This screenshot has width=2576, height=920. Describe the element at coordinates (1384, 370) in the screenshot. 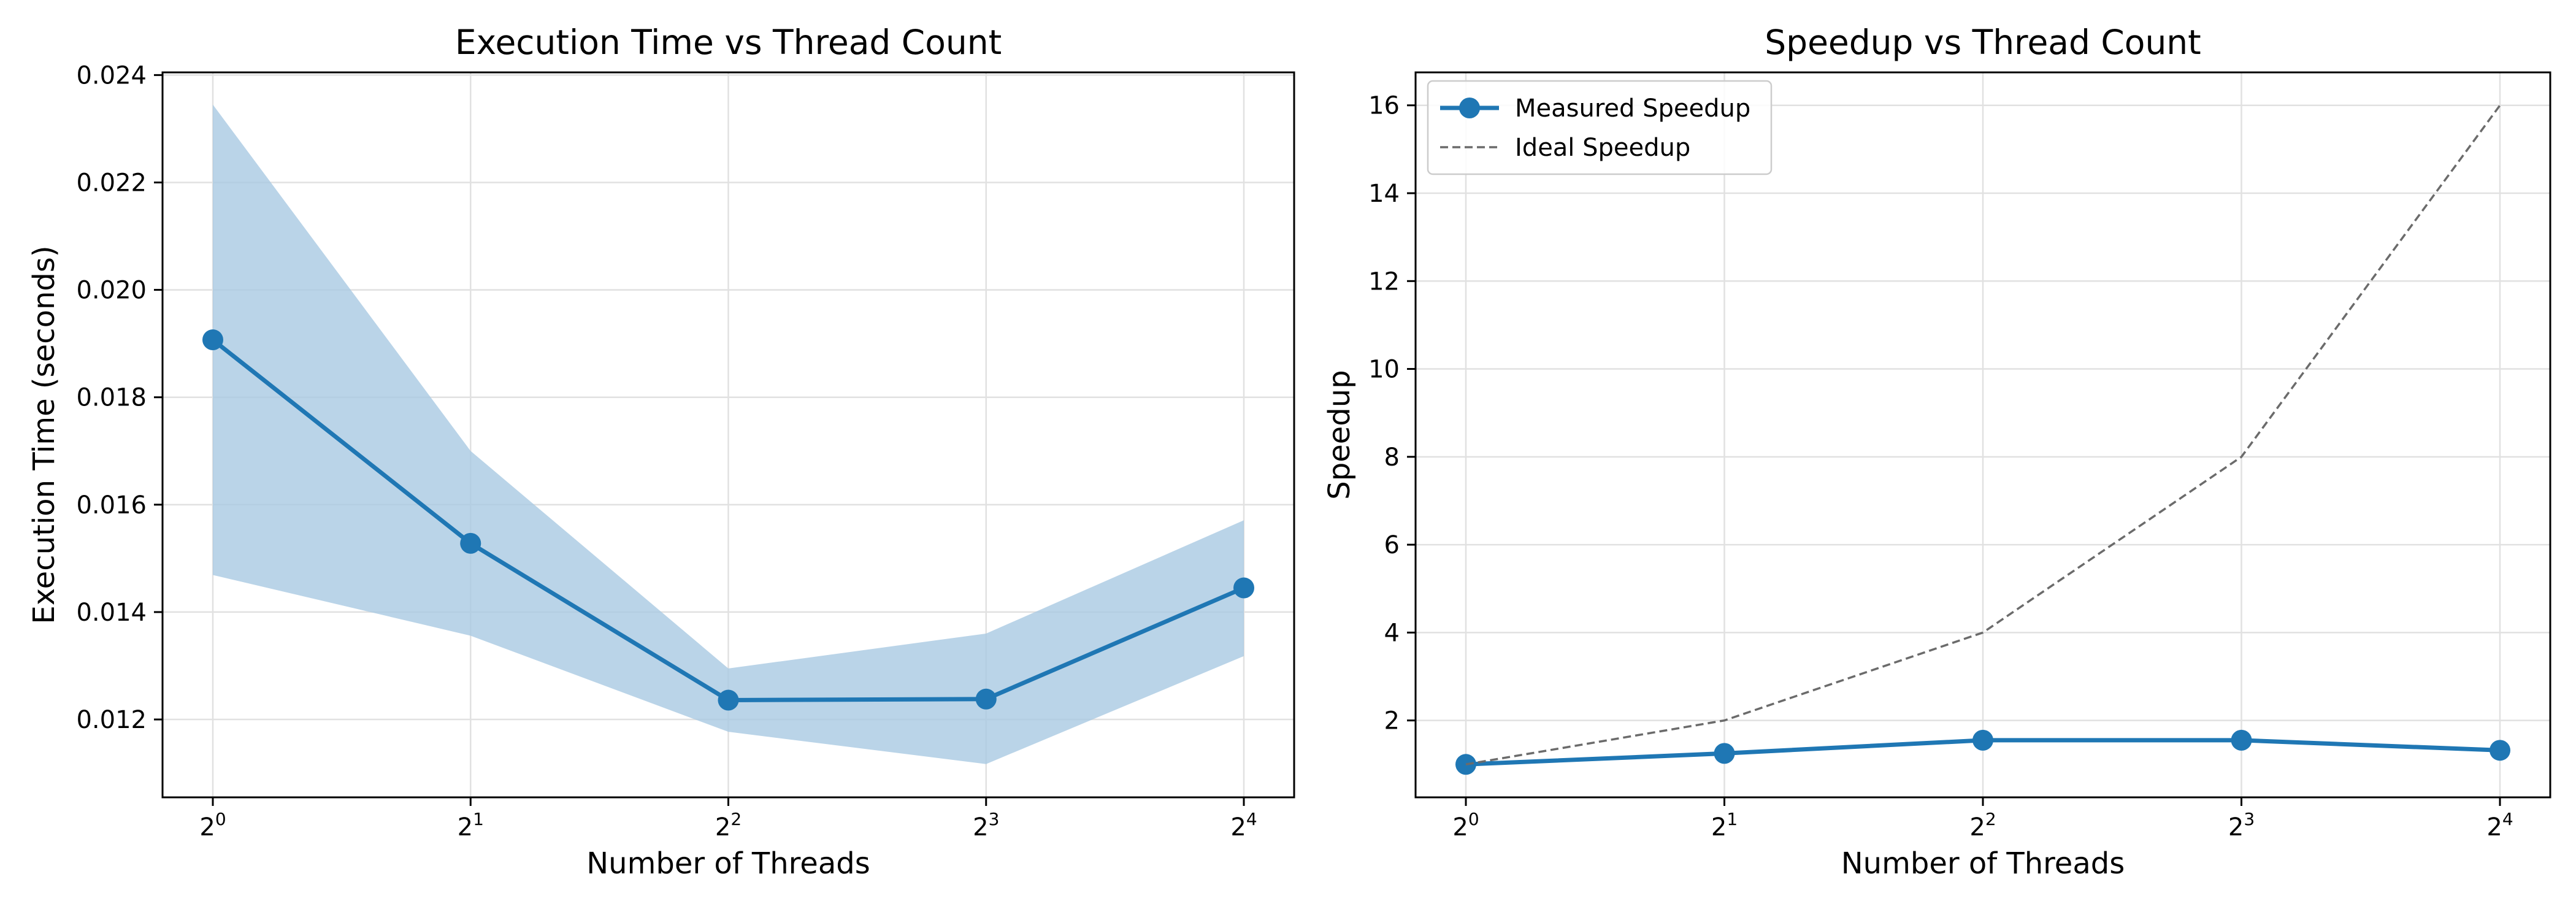

I see `y-tick-label: 10` at that location.